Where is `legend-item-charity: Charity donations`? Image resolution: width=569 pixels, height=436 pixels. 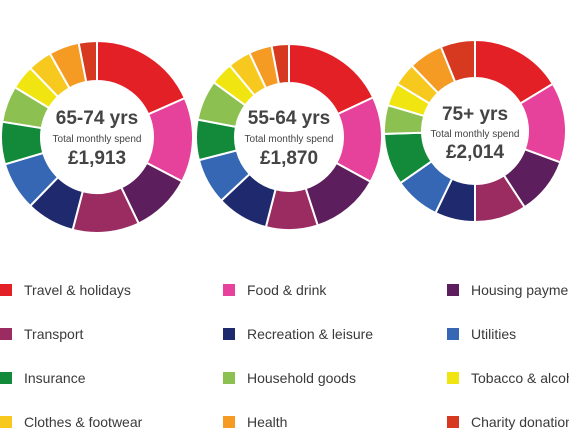
legend-item-charity: Charity donations is located at coordinates (508, 422).